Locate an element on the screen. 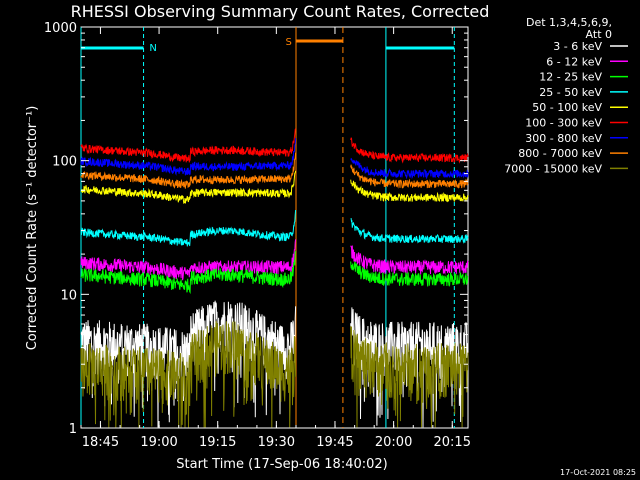 The width and height of the screenshot is (640, 480). x-tick-label: 19:30 is located at coordinates (276, 442).